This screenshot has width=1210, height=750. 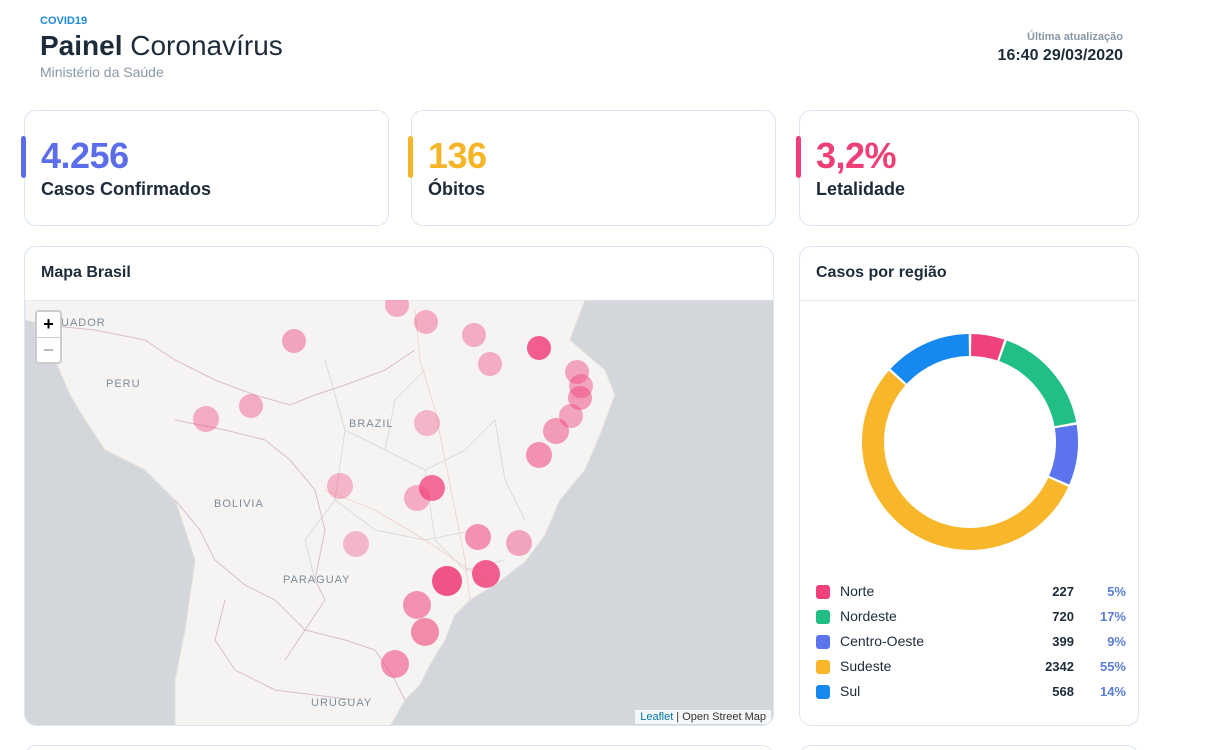 What do you see at coordinates (823, 692) in the screenshot?
I see `legend-swatch-sul` at bounding box center [823, 692].